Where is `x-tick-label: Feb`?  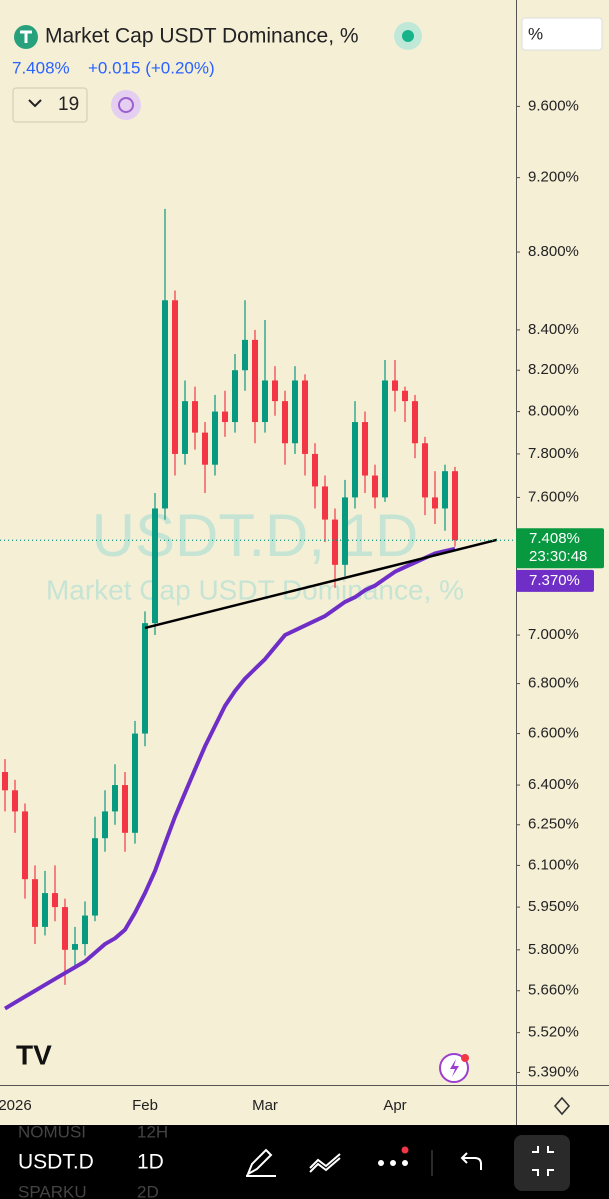 x-tick-label: Feb is located at coordinates (145, 1105).